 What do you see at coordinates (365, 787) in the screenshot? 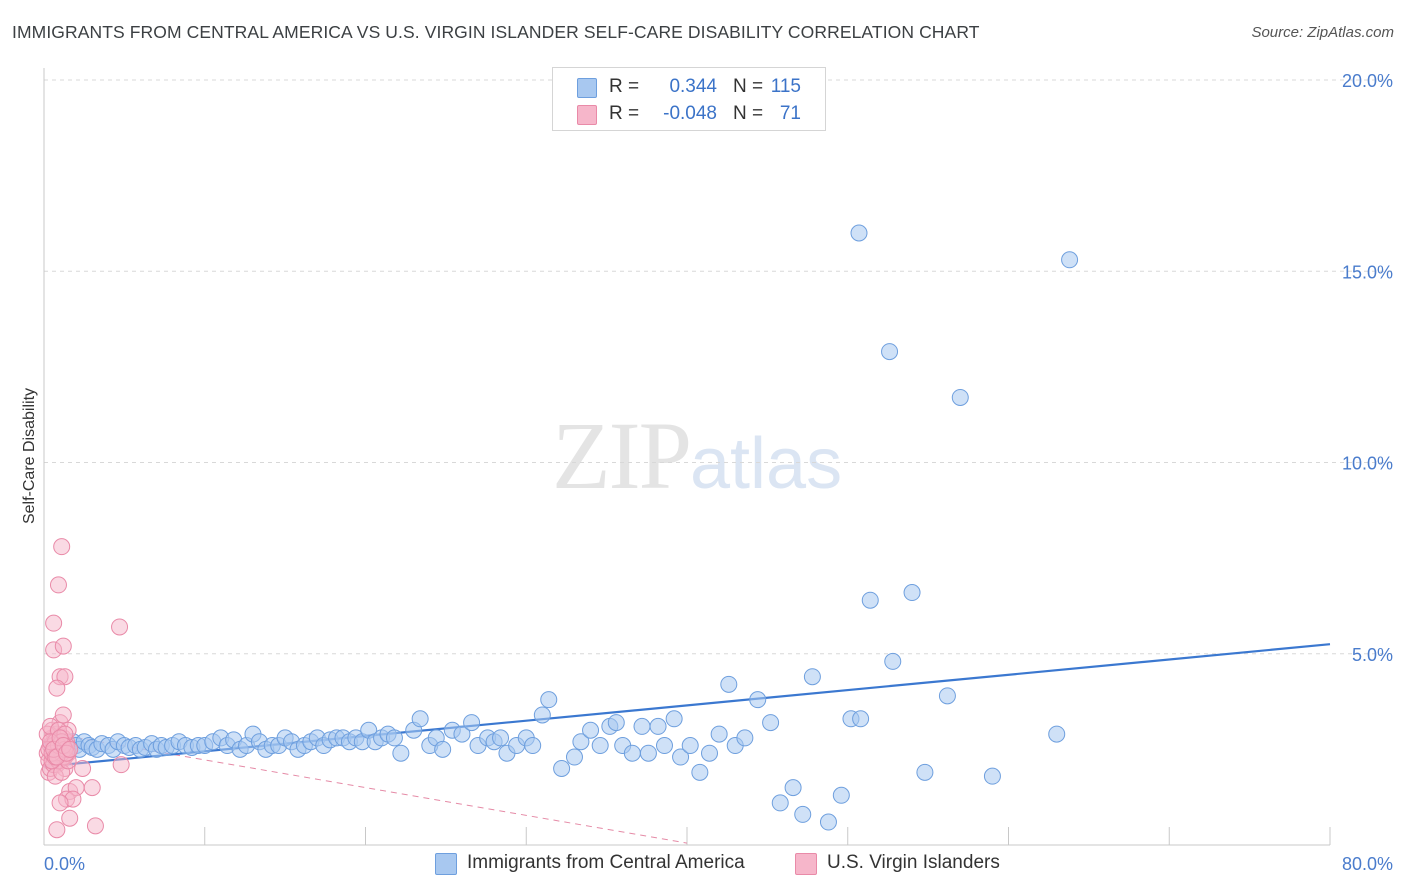
I see `trend-line-virgin-islanders` at bounding box center [365, 787].